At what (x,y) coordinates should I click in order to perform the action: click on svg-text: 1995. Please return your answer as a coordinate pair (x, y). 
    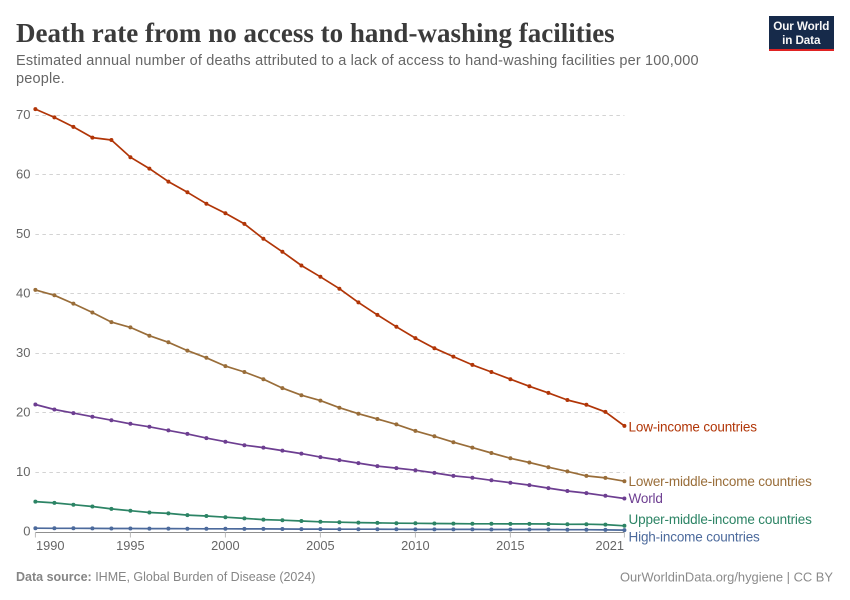
    Looking at the image, I should click on (130, 545).